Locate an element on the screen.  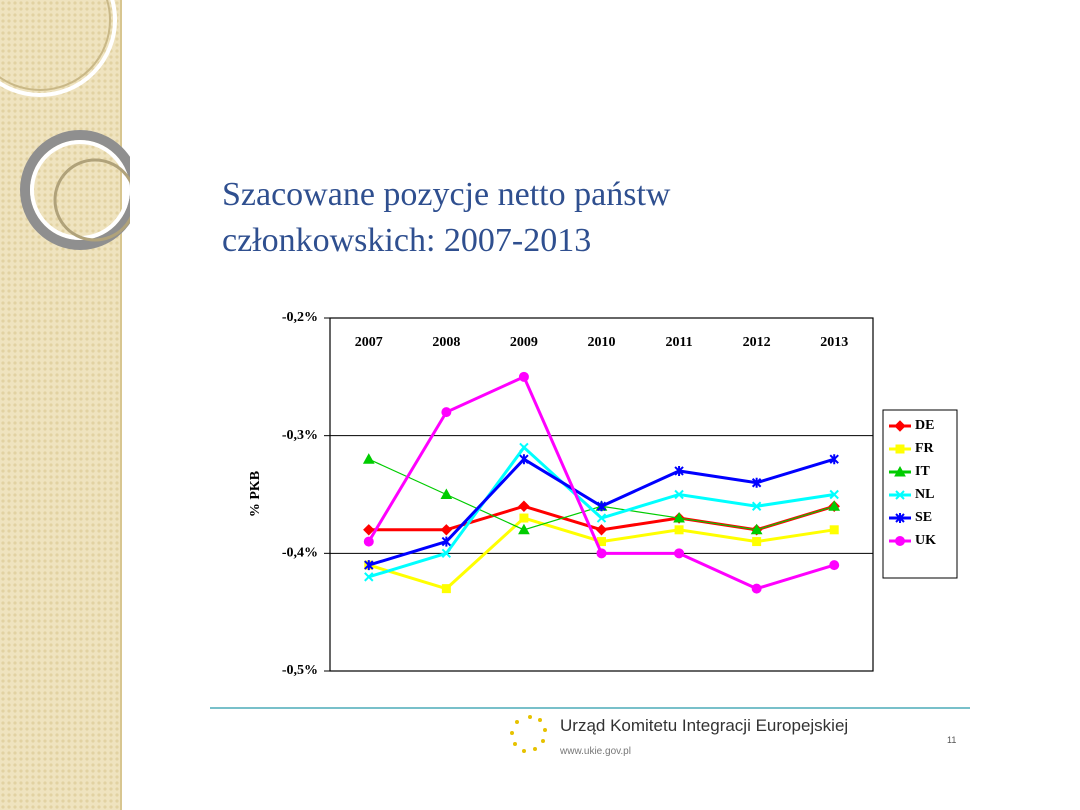
y-tick-label: -0,3% is located at coordinates (300, 435).